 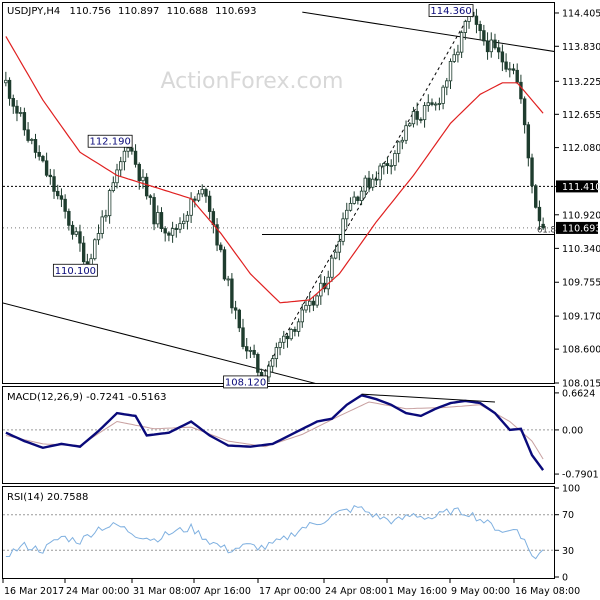 I want to click on rsi-tick-label: 70, so click(x=568, y=515).